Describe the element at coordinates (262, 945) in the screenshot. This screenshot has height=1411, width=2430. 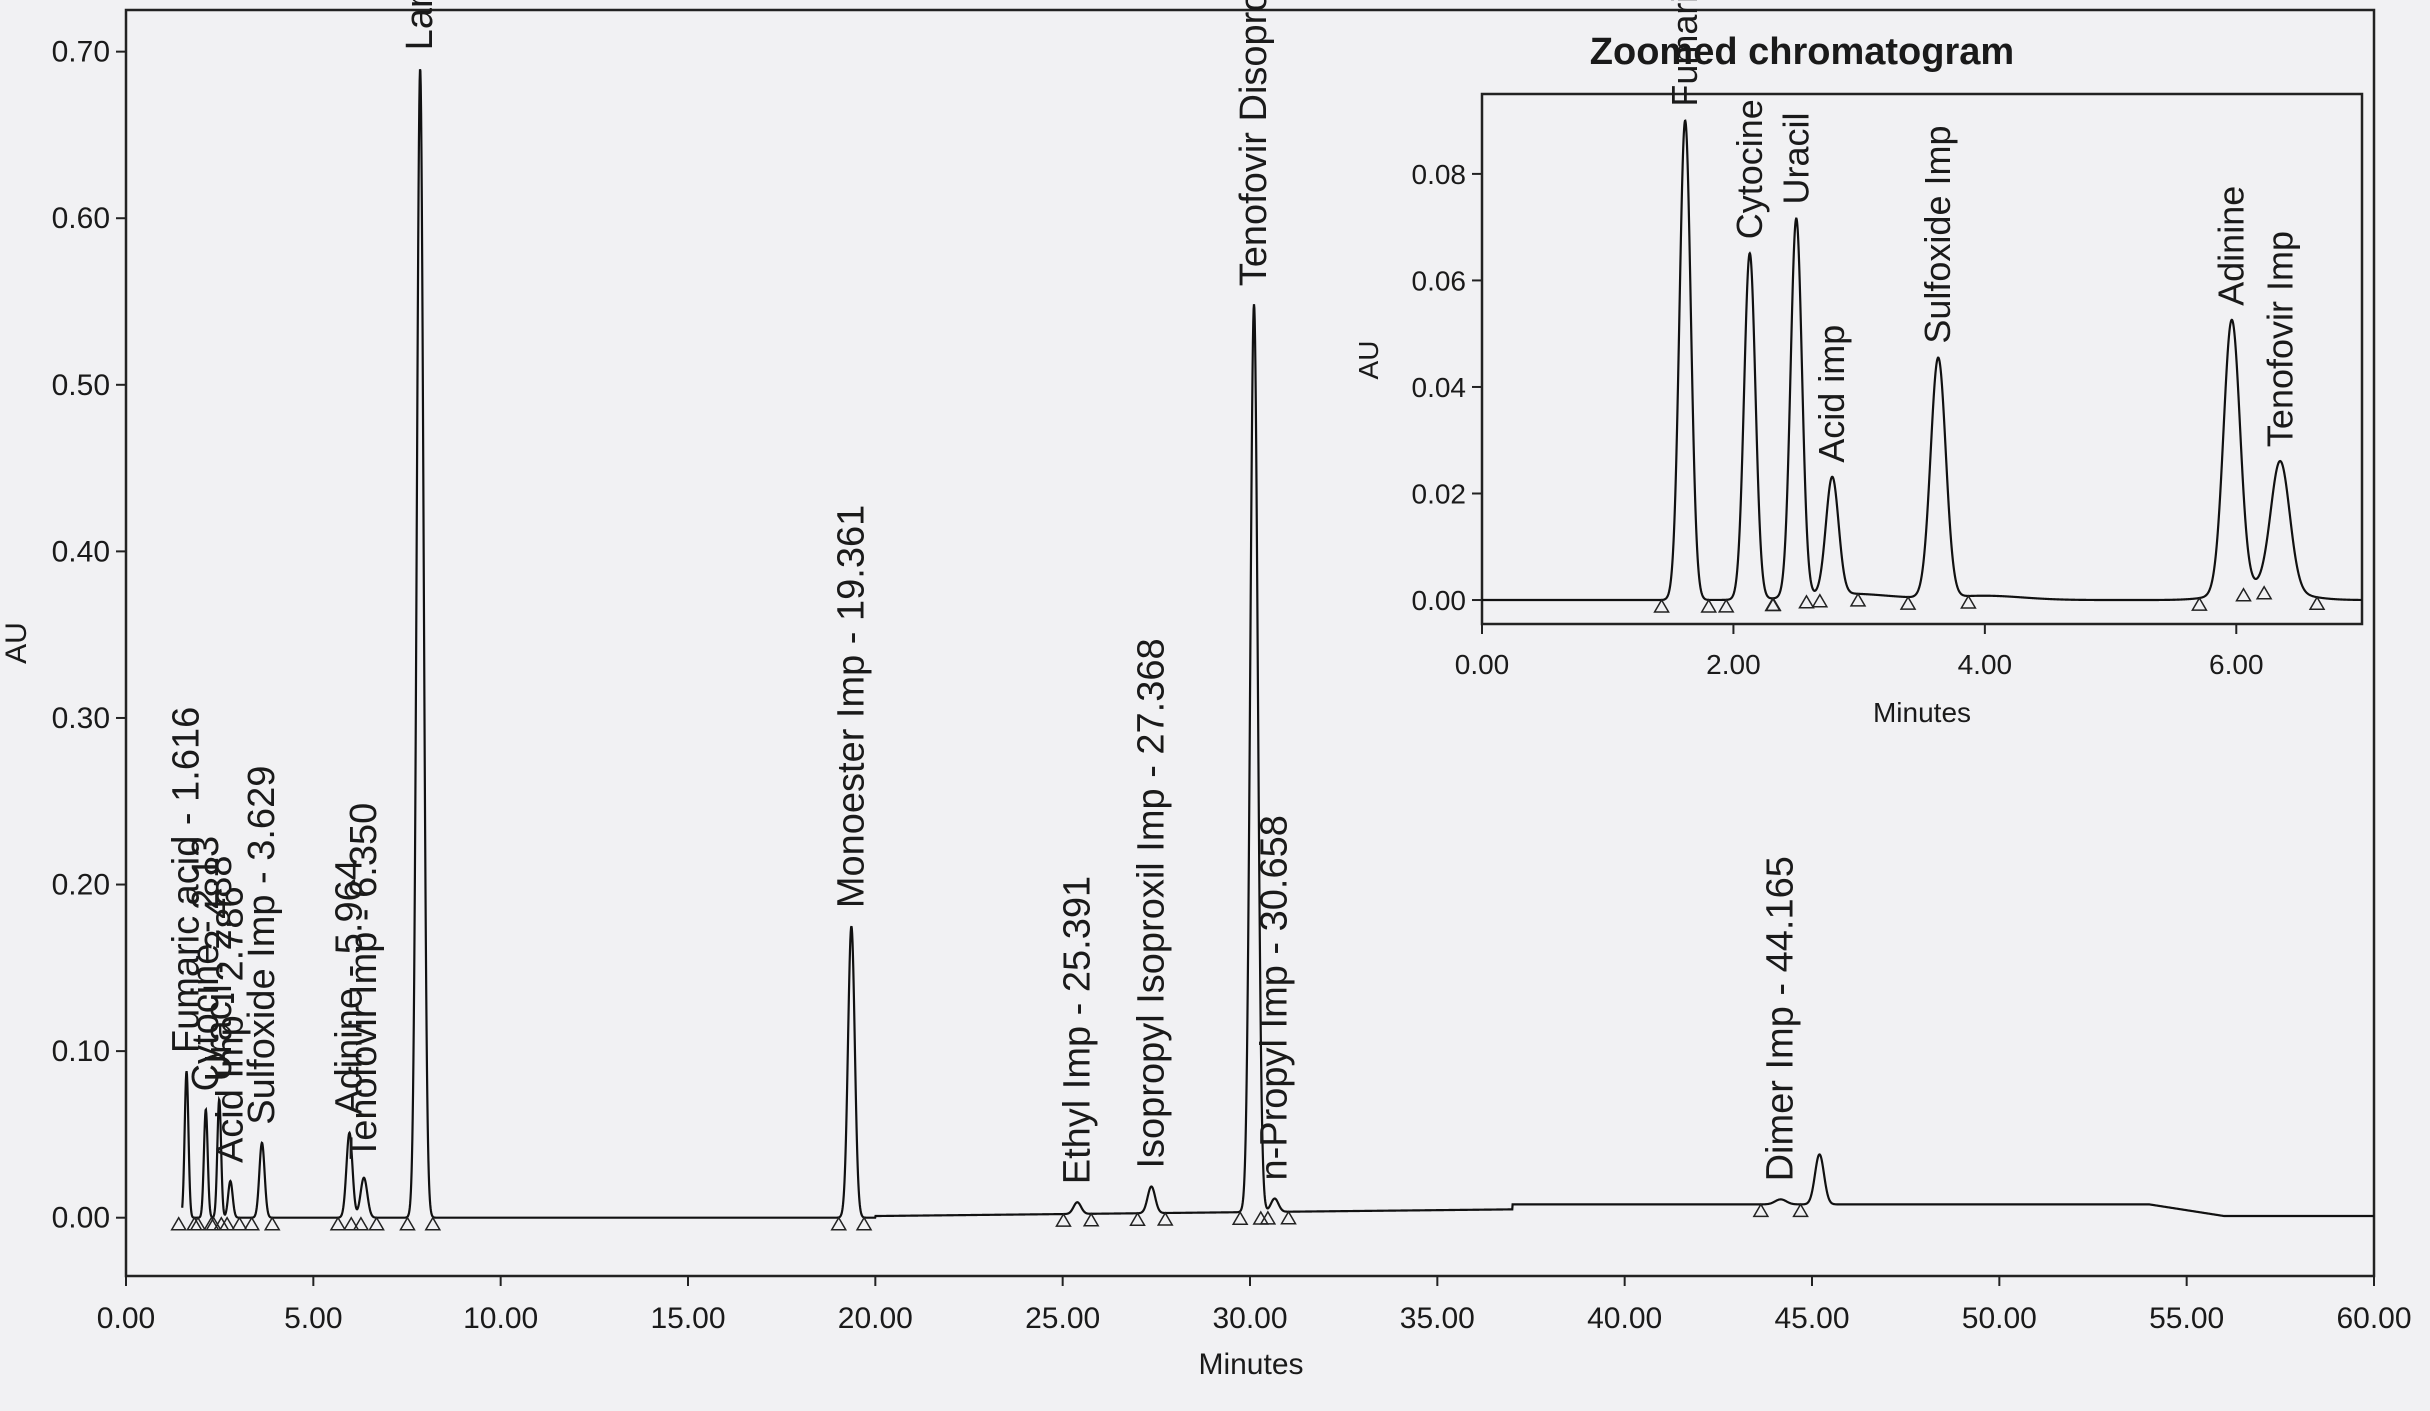
I see `peak-label: Sulfoxide Imp - 3.629` at that location.